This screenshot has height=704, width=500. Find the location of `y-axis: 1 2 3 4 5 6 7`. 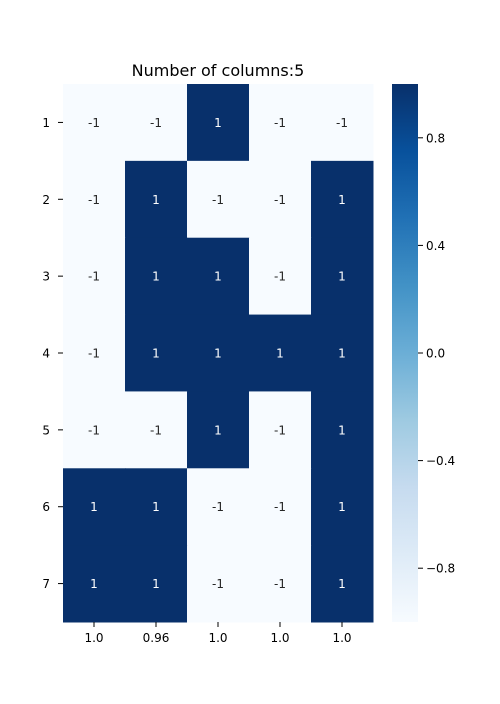

y-axis: 1 2 3 4 5 6 7 is located at coordinates (52, 353).